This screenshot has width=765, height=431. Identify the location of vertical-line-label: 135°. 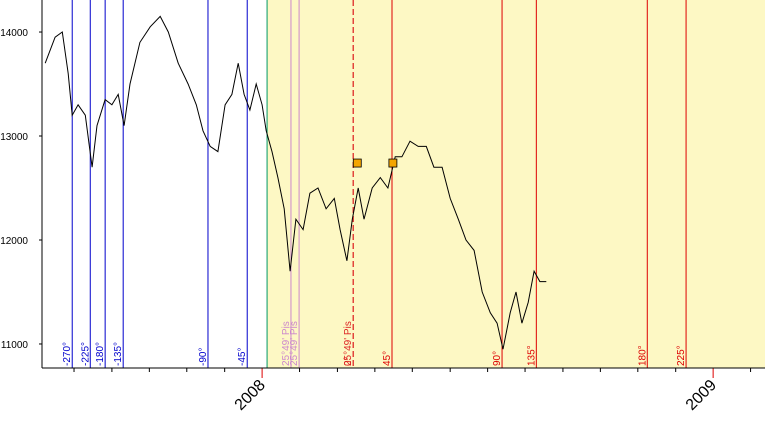
(531, 355).